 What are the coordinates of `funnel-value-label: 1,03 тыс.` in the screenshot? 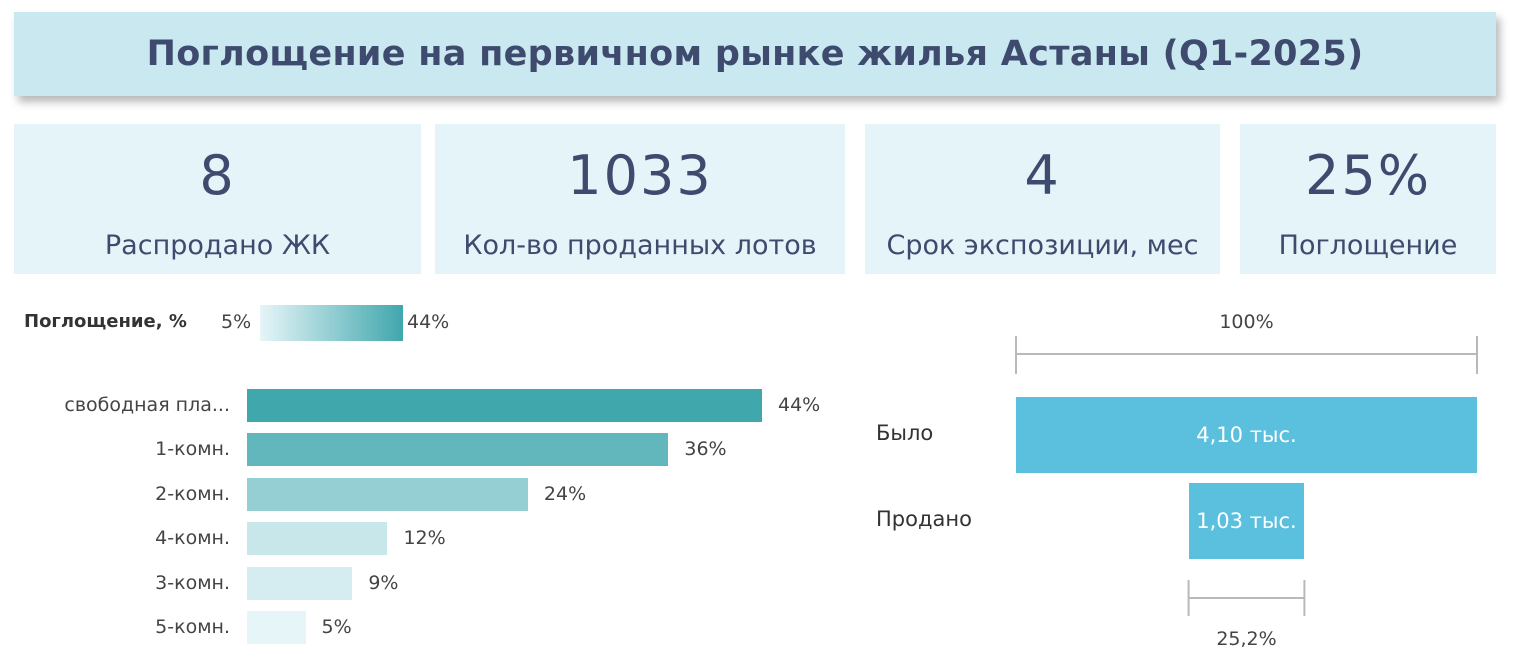 It's located at (1246, 521).